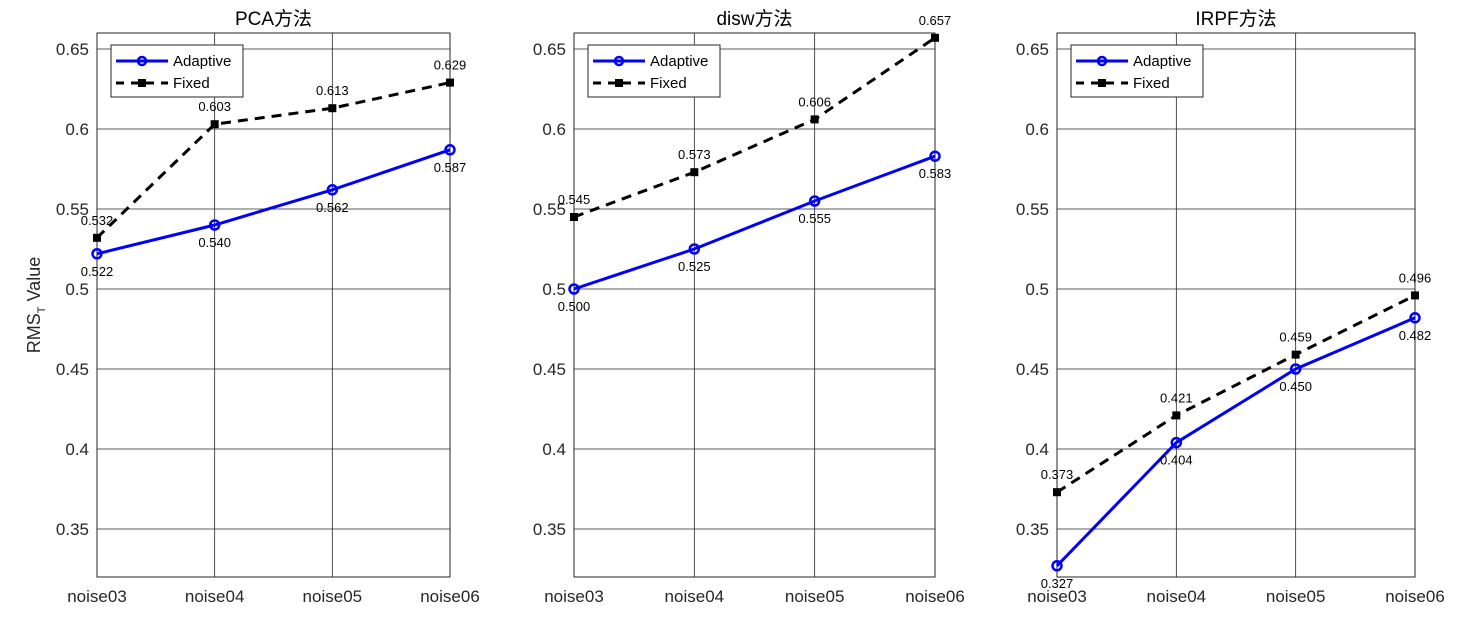 The height and width of the screenshot is (624, 1465). I want to click on data-label: 0.540, so click(214, 242).